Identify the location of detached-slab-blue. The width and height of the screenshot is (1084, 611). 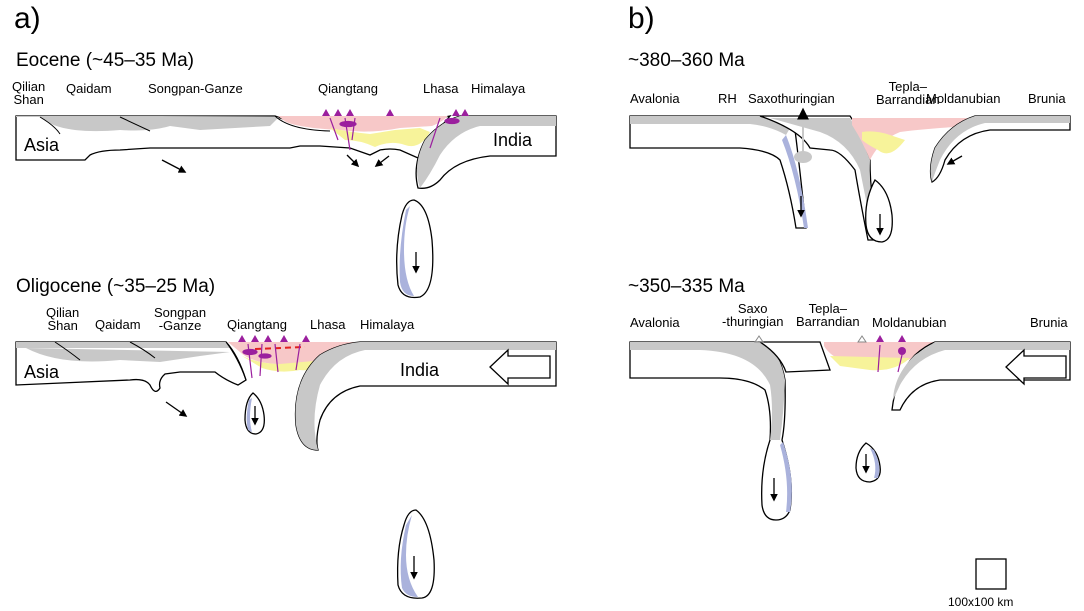
(406, 251).